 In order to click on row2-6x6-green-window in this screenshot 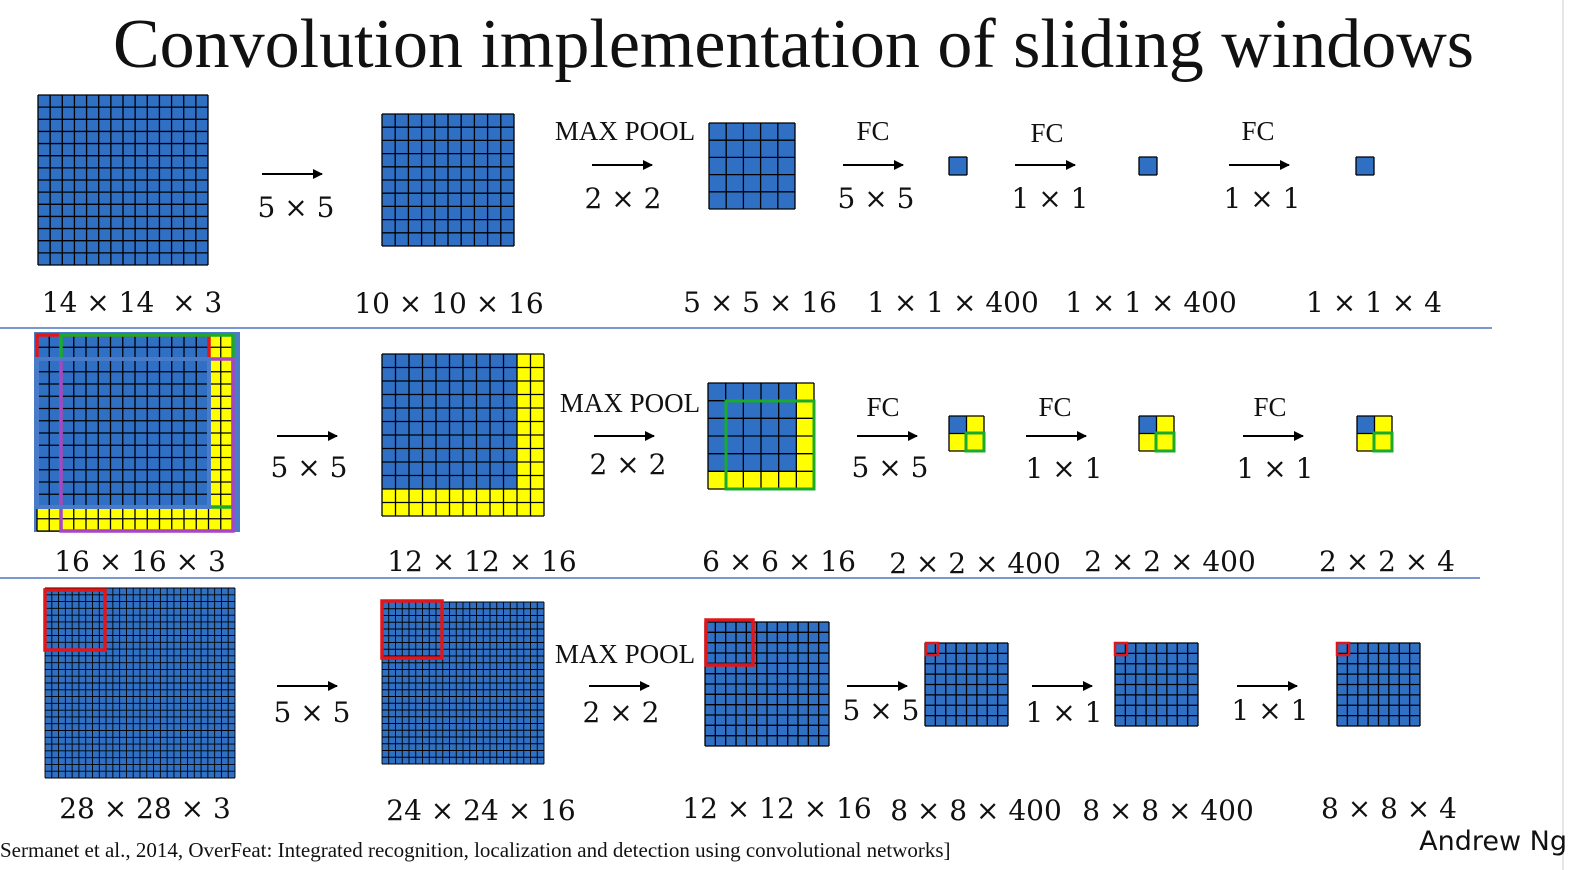, I will do `click(770, 445)`.